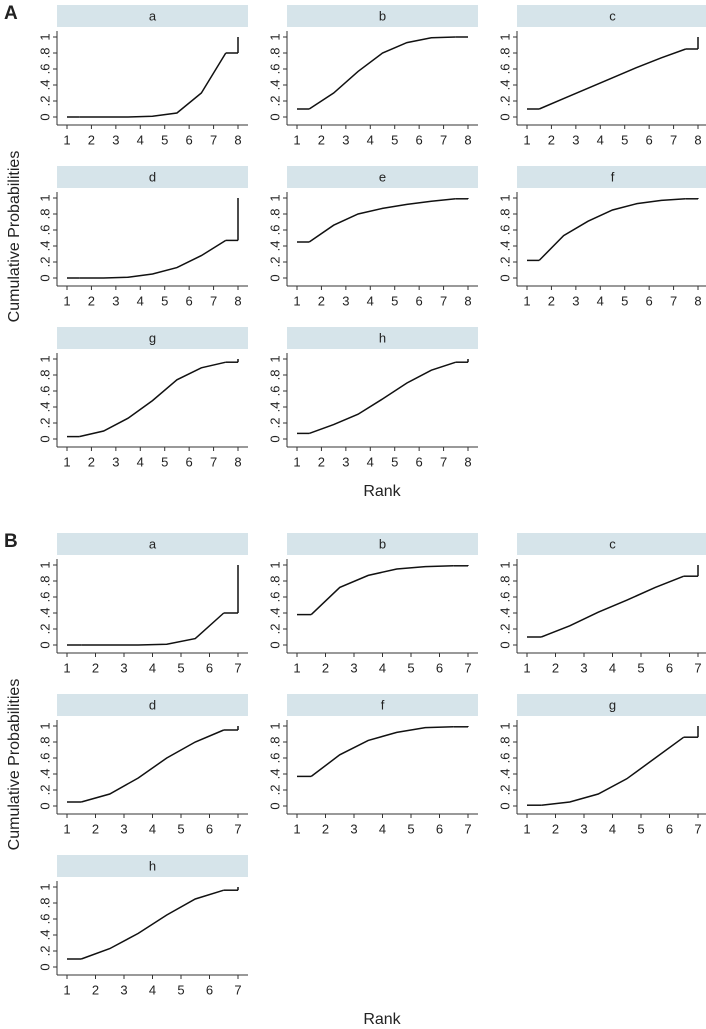  I want to click on y-axis-title: Cumulative Probabilities, so click(14, 765).